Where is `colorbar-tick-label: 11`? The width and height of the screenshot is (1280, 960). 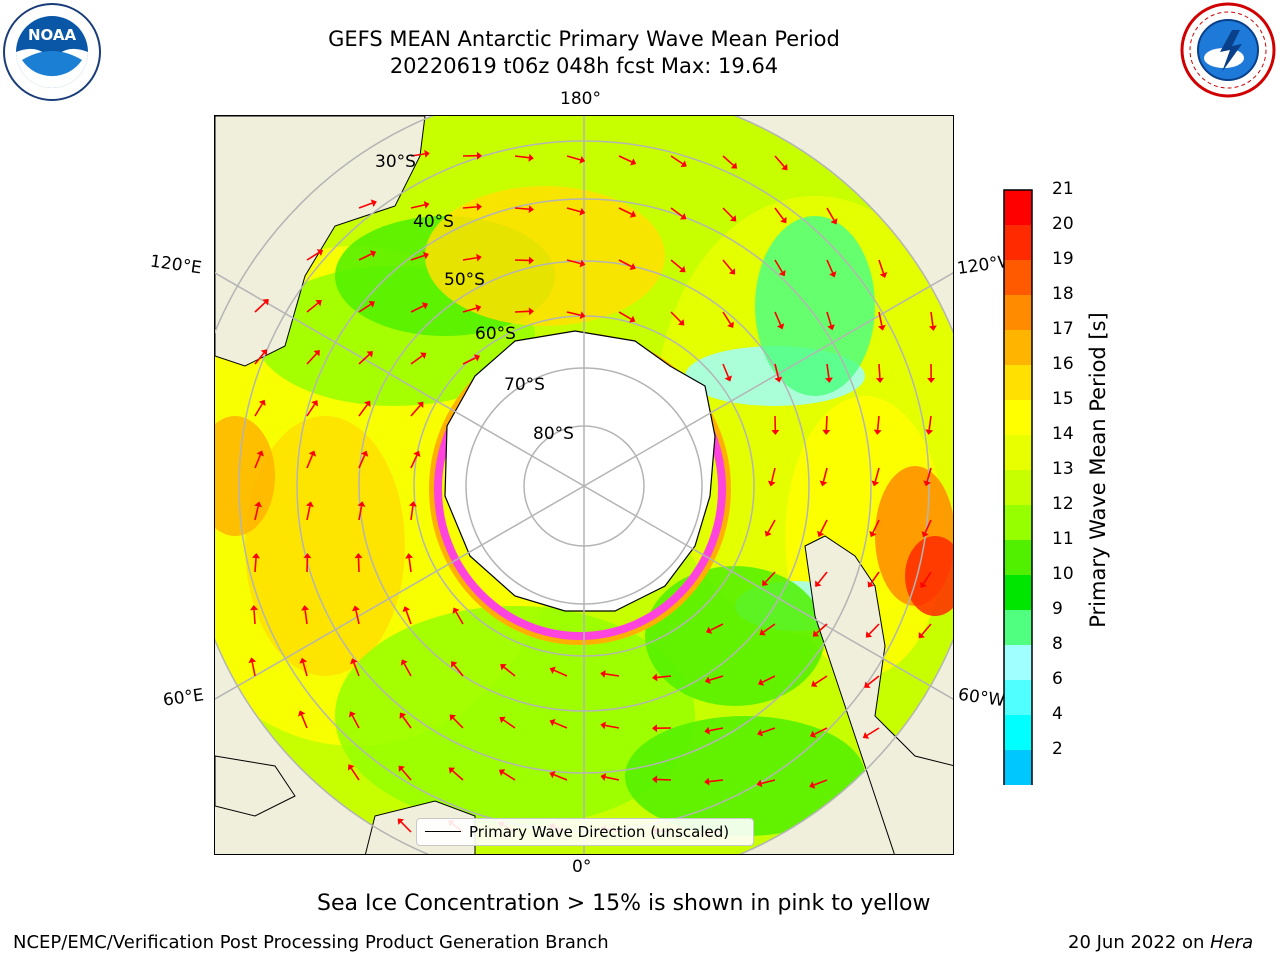
colorbar-tick-label: 11 is located at coordinates (1063, 539).